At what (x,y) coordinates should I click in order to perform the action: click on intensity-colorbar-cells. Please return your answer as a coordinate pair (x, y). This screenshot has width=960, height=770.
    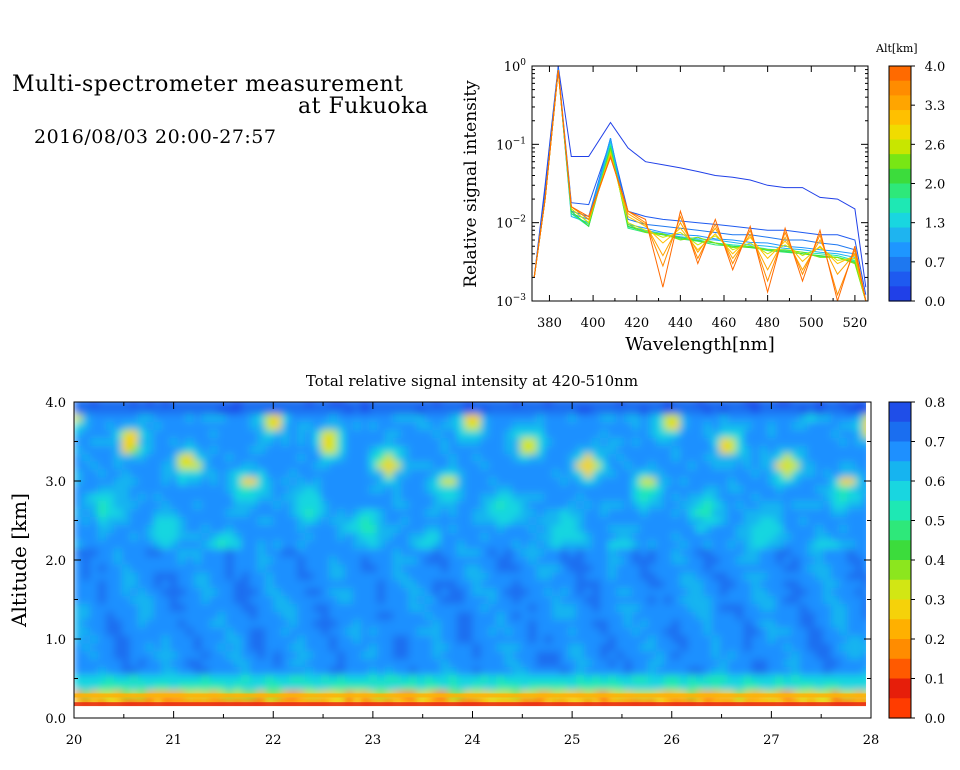
    Looking at the image, I should click on (900, 560).